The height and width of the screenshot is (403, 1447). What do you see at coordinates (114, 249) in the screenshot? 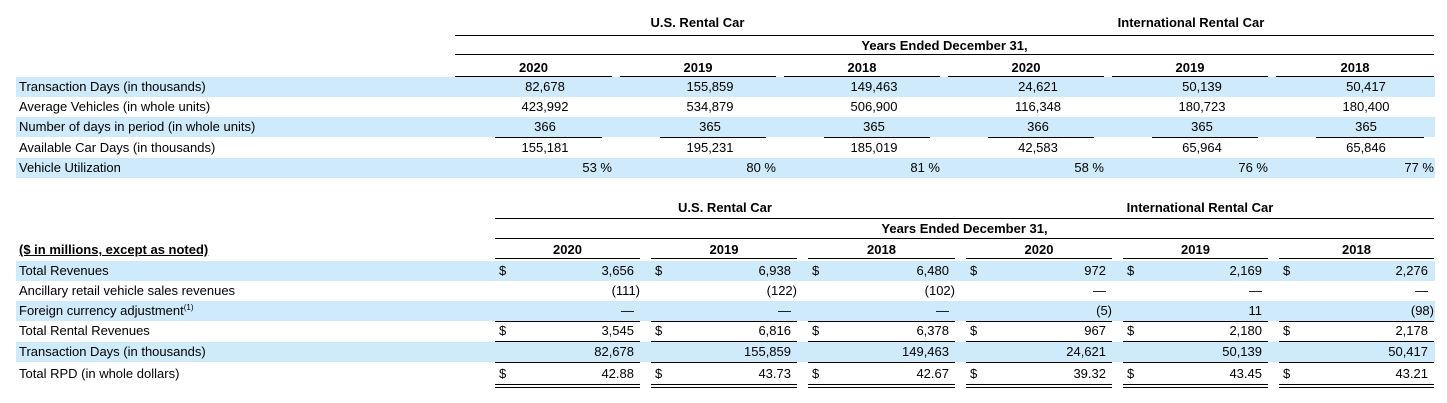
I see `unit-caption: ($ in millions, except as noted)` at bounding box center [114, 249].